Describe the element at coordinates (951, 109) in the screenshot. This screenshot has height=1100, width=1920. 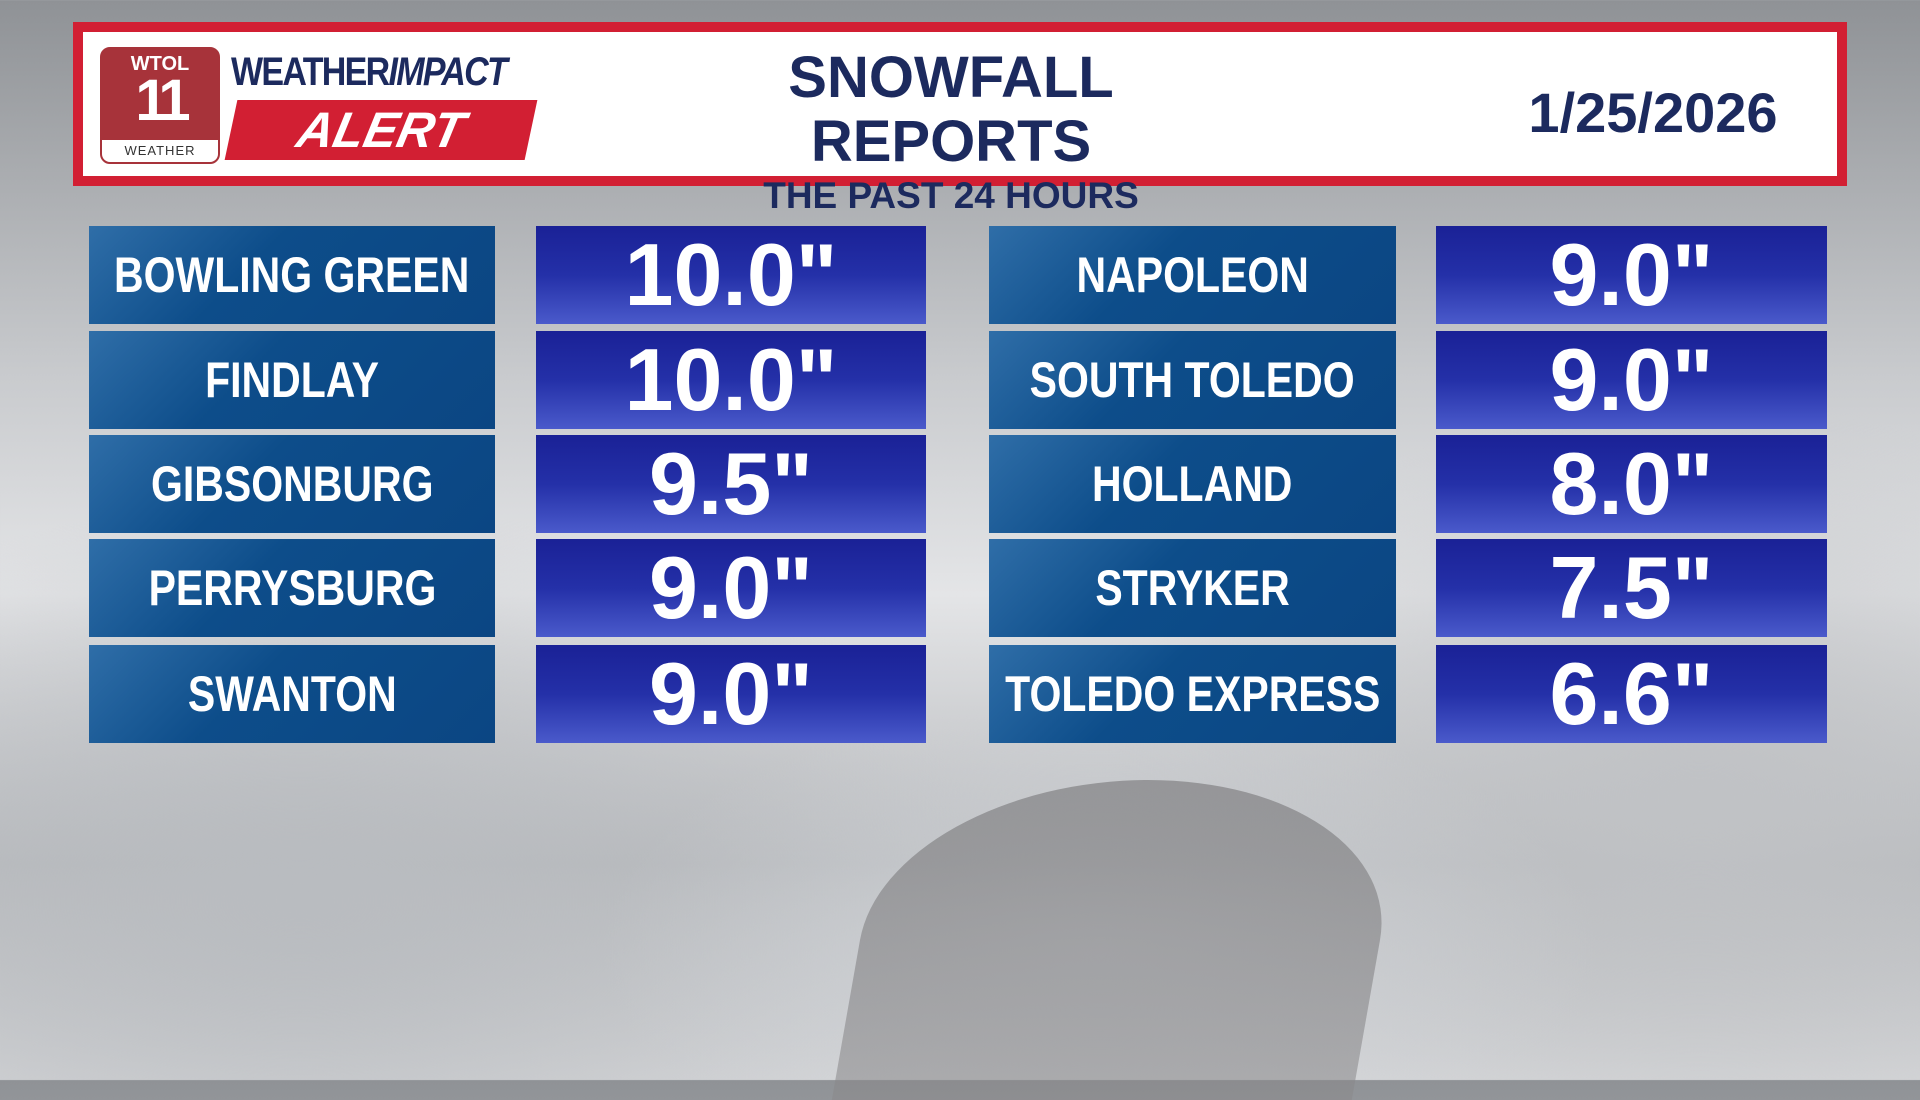
I see `page-title: SNOWFALL REPORTS` at that location.